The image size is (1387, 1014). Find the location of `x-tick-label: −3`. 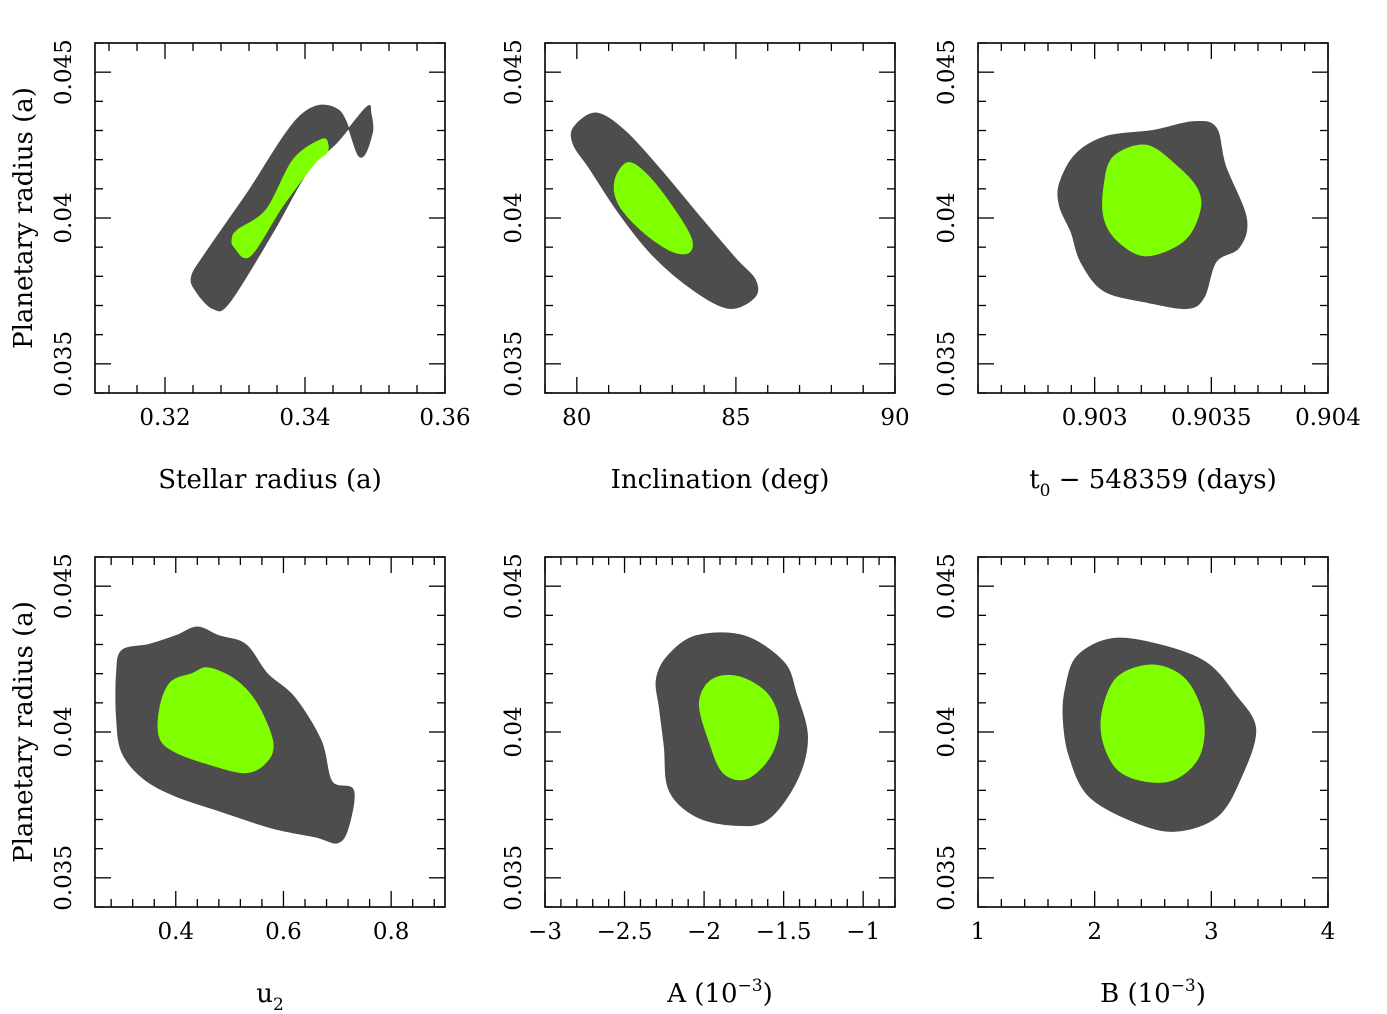

x-tick-label: −3 is located at coordinates (545, 932).